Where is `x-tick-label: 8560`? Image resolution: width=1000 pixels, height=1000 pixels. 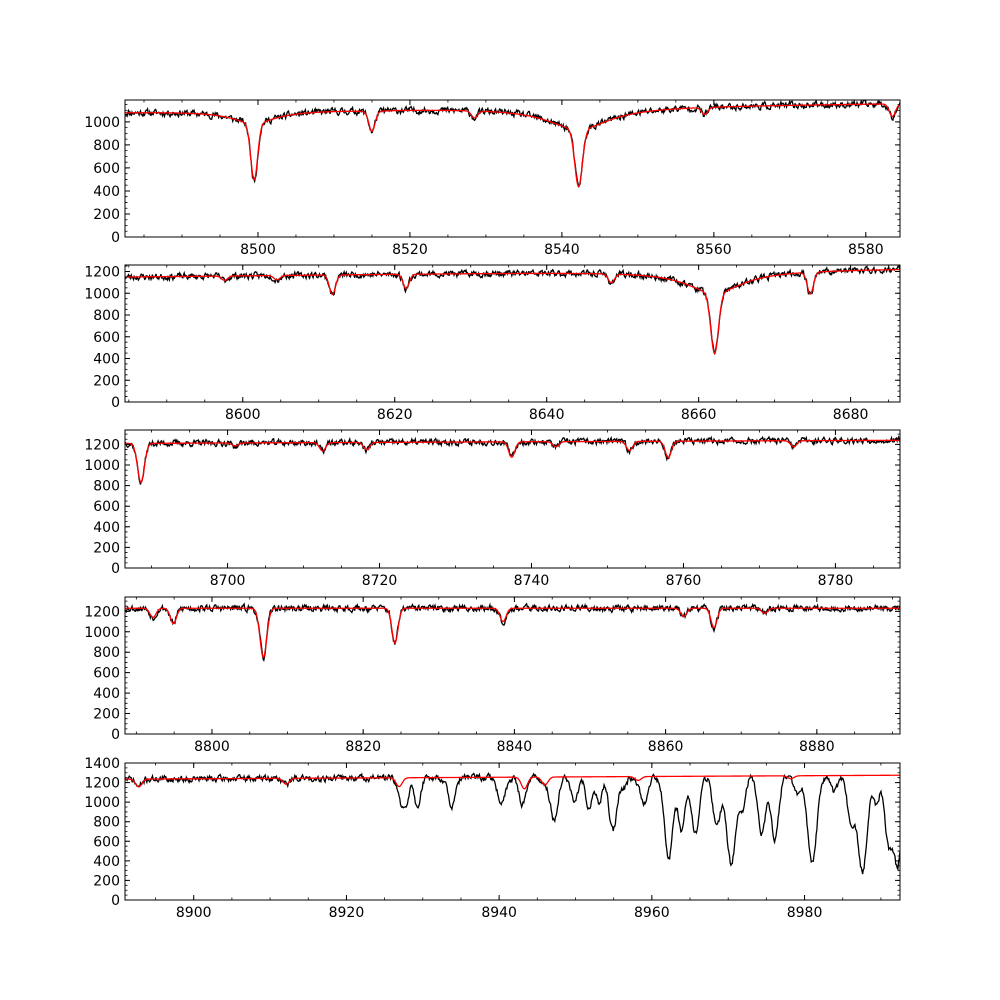
x-tick-label: 8560 is located at coordinates (714, 250).